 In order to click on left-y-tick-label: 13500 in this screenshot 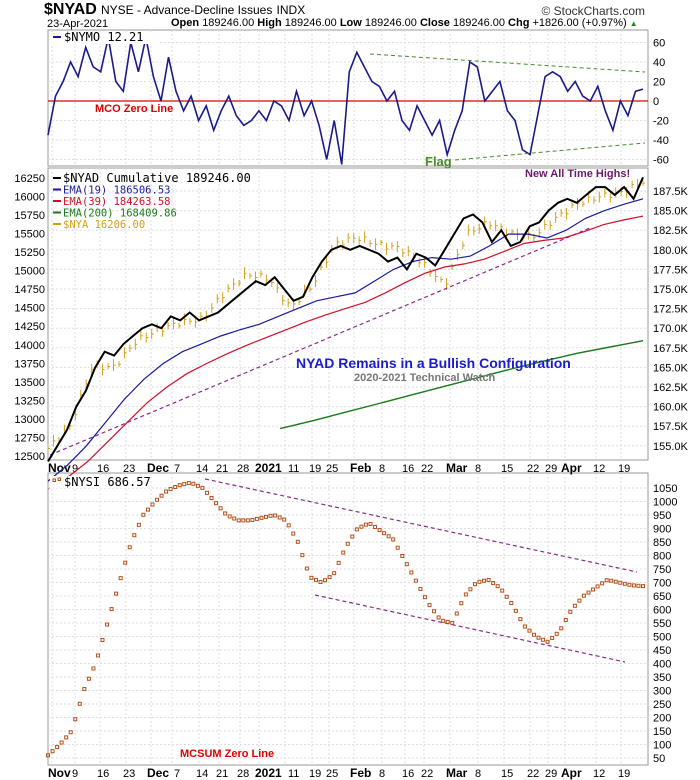, I will do `click(29, 383)`.